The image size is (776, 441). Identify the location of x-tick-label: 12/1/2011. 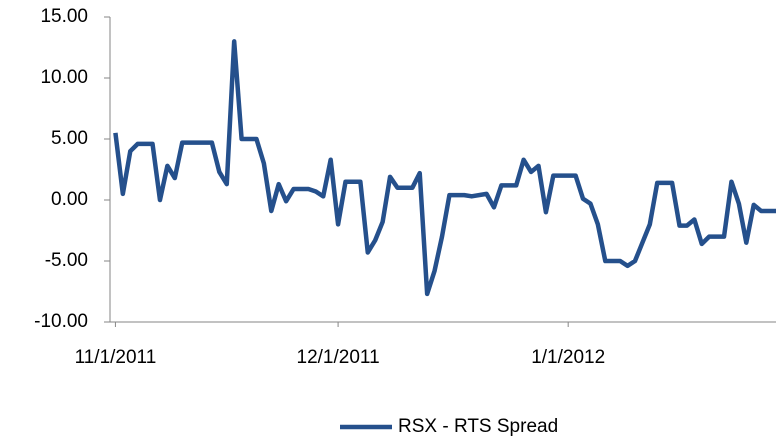
(338, 357).